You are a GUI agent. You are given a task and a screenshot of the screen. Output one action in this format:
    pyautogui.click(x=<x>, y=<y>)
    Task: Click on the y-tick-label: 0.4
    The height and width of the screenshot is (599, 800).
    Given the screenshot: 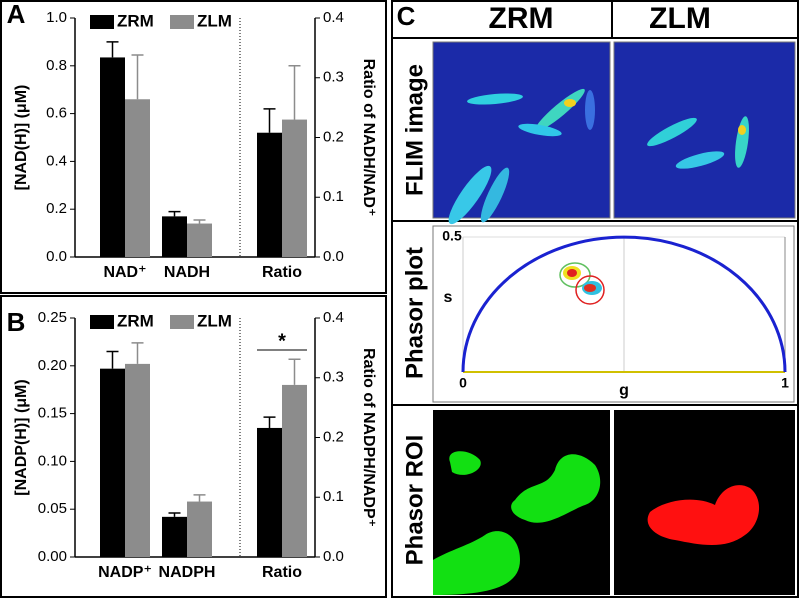 What is the action you would take?
    pyautogui.click(x=56, y=160)
    